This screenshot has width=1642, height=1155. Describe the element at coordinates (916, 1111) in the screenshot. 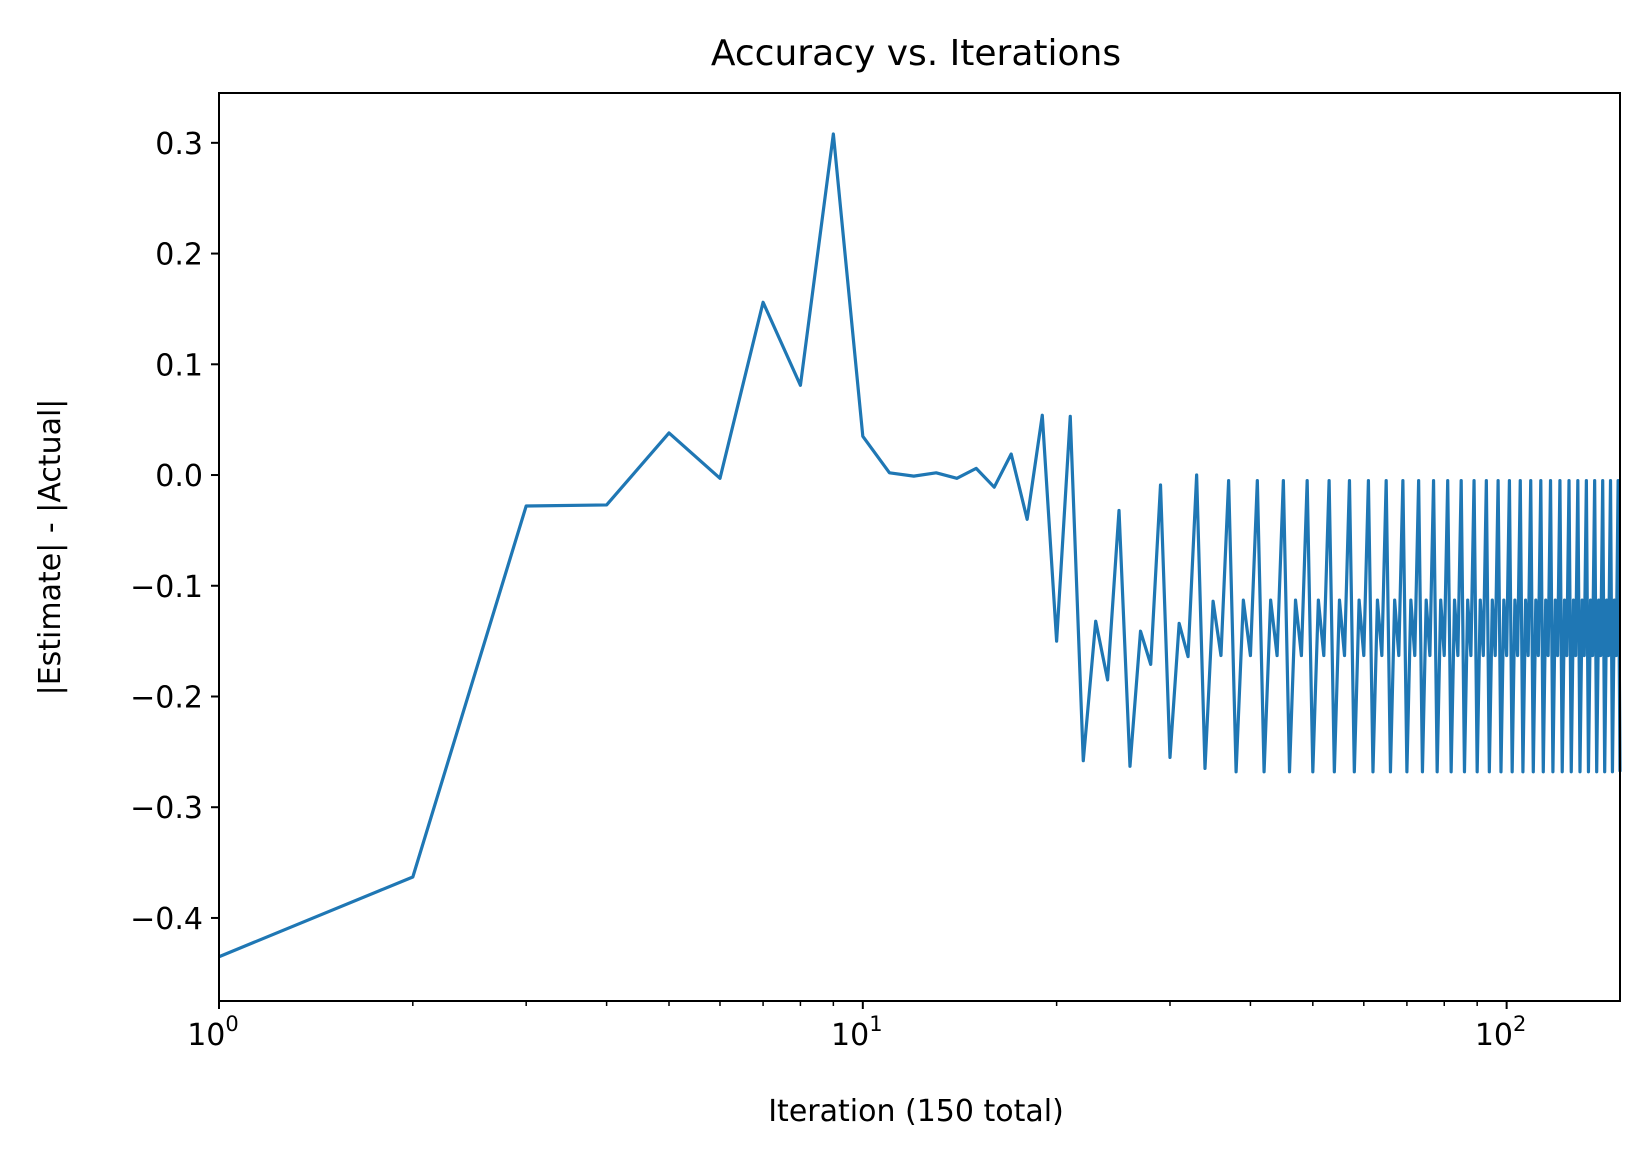

I see `x-axis-label: Iteration (150 total)` at that location.